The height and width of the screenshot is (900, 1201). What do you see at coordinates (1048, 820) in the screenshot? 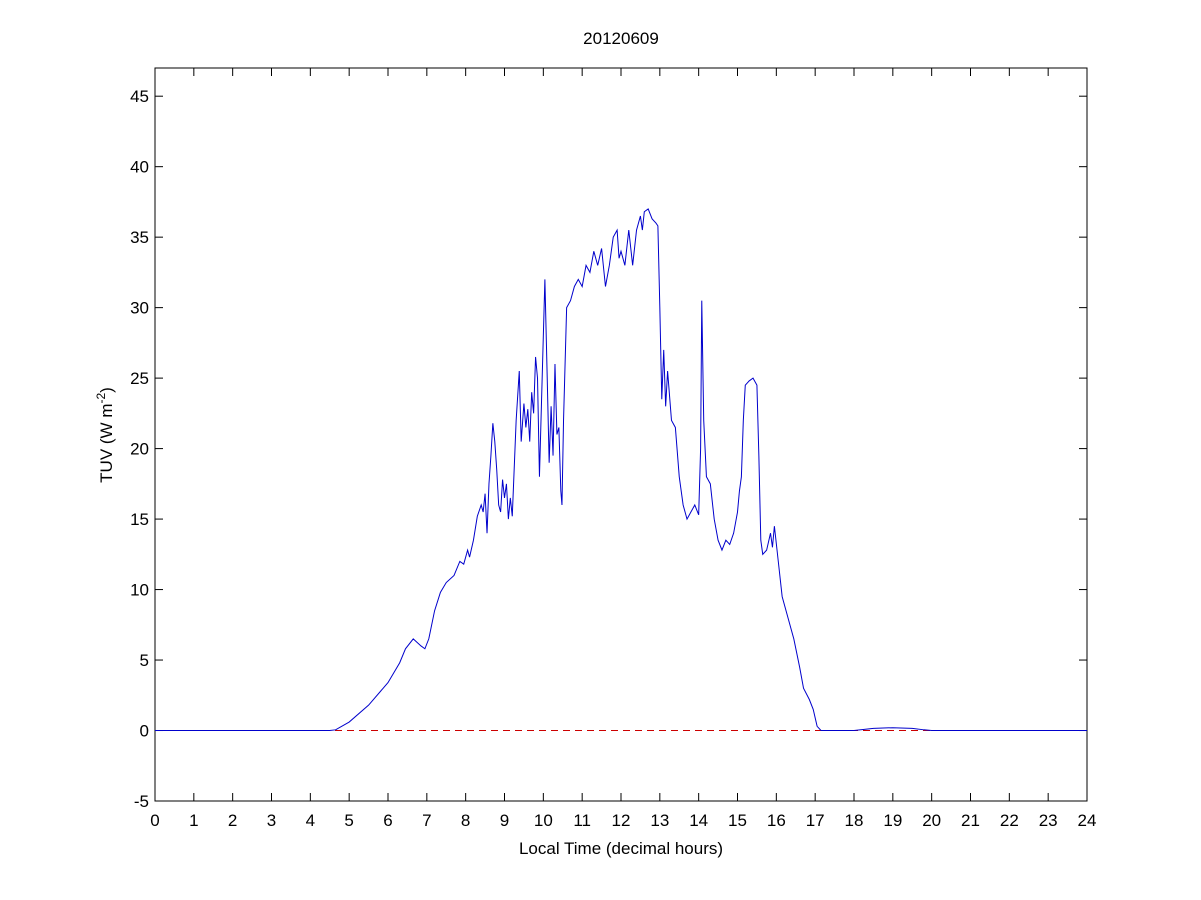
I see `x-tick-label: 23` at bounding box center [1048, 820].